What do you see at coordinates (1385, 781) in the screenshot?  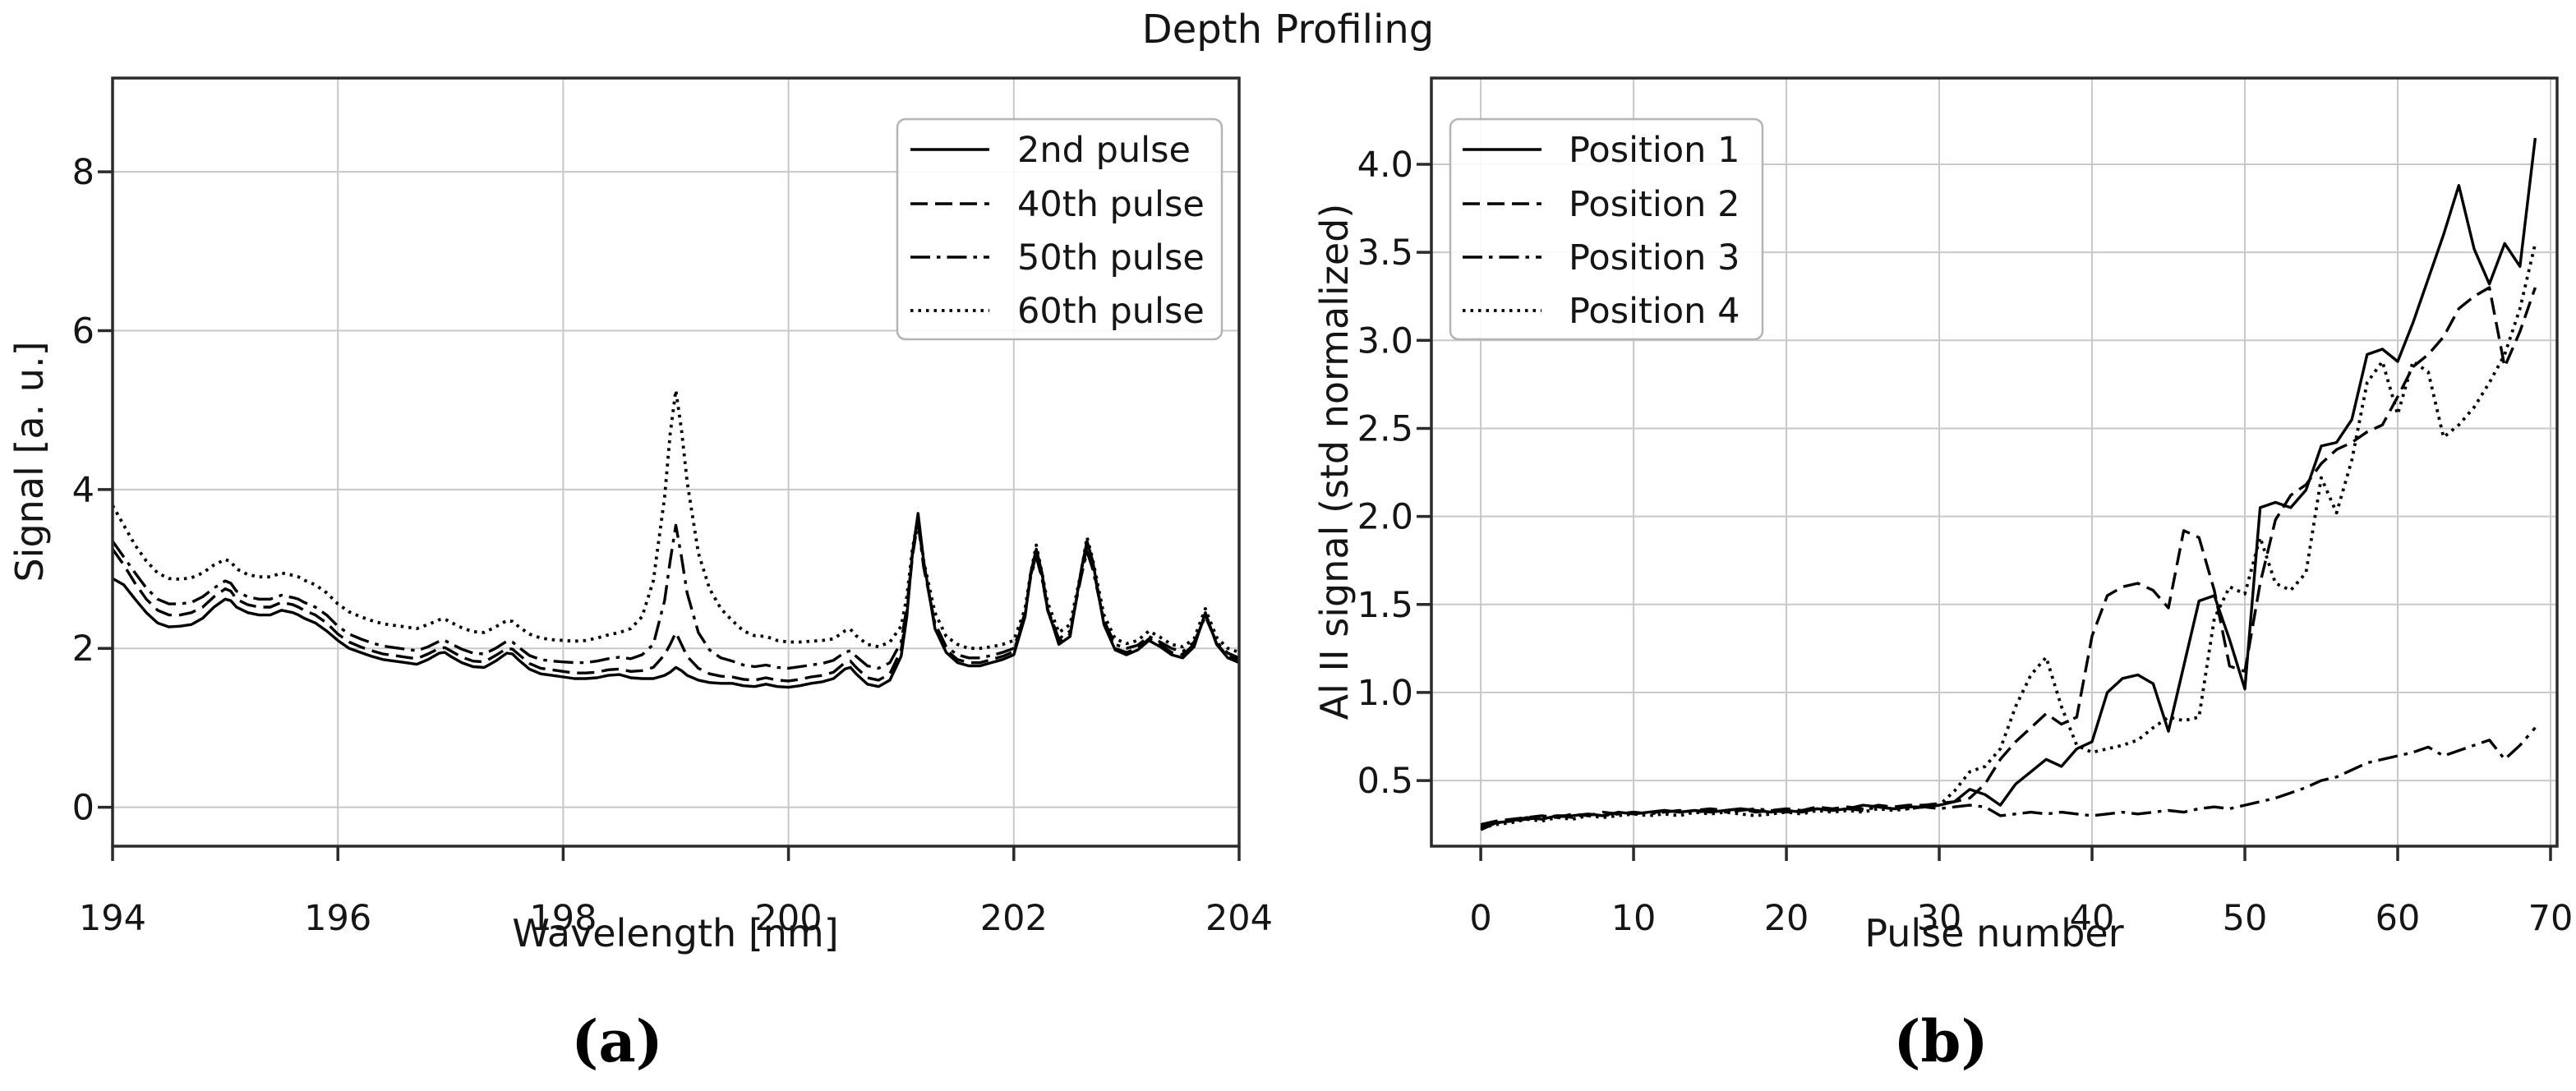 I see `y-tick-label: 0.5` at bounding box center [1385, 781].